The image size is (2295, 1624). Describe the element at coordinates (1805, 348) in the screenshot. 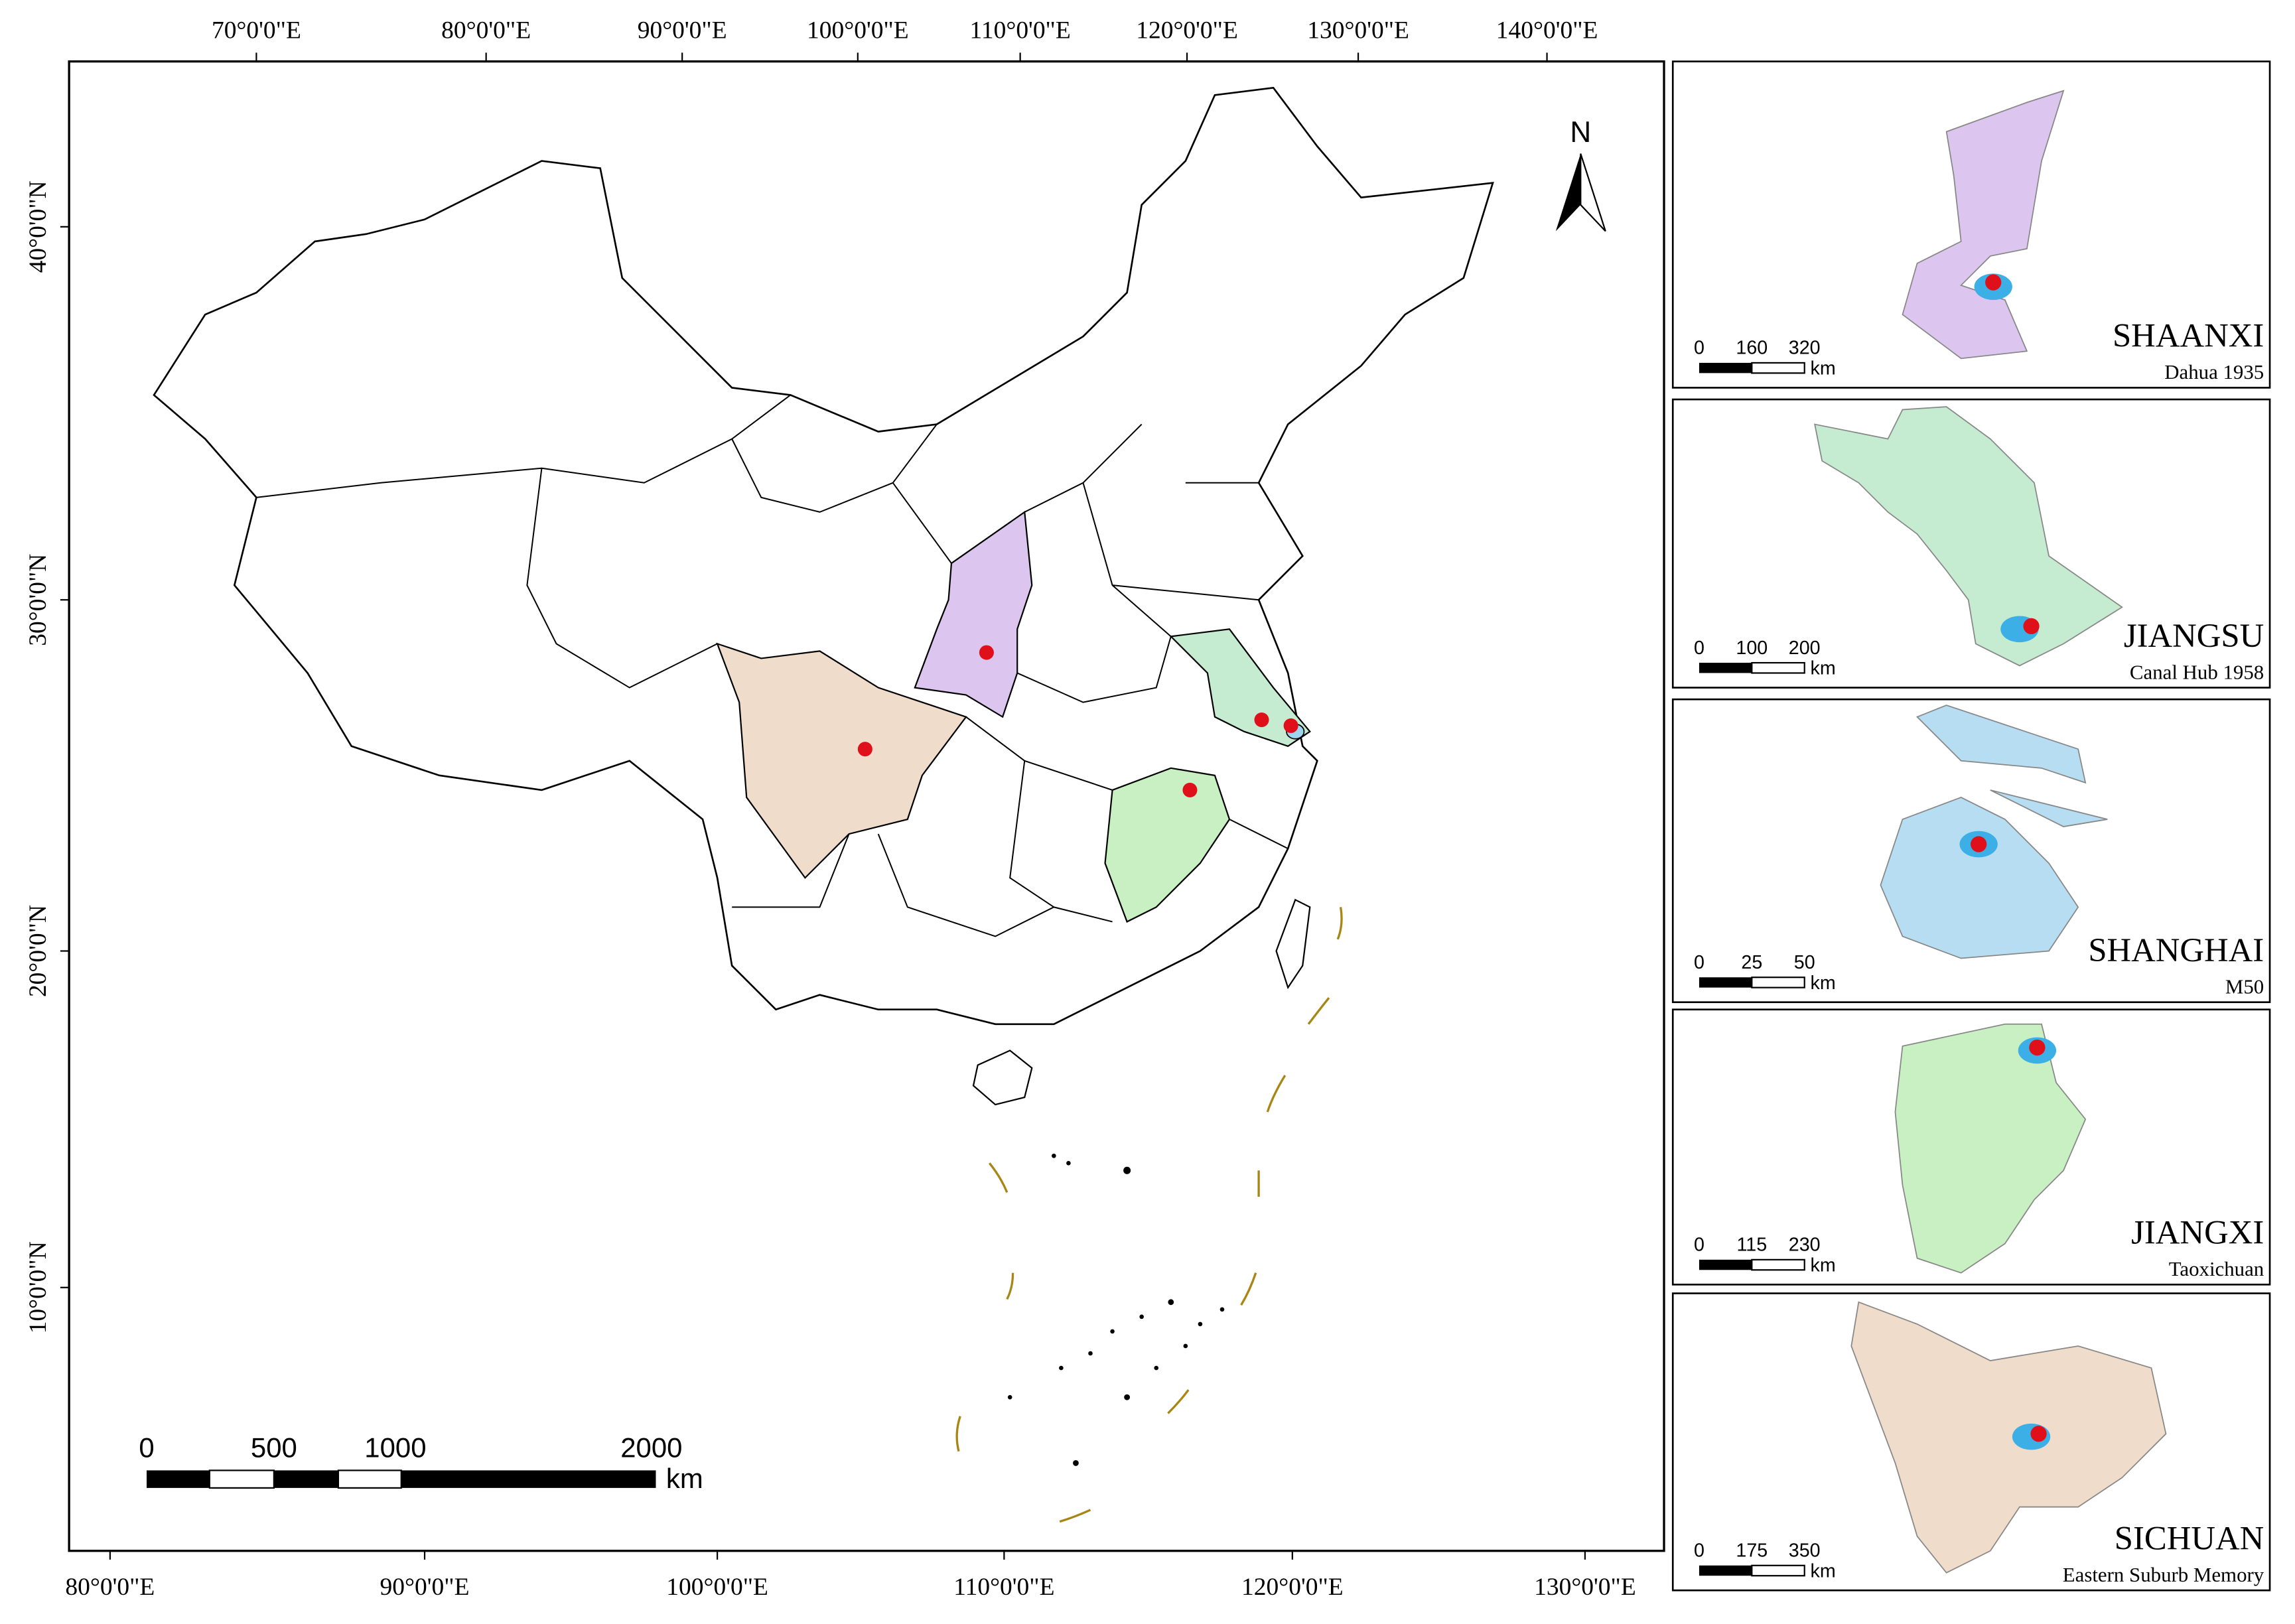

I see `inset-scale-label: 320` at that location.